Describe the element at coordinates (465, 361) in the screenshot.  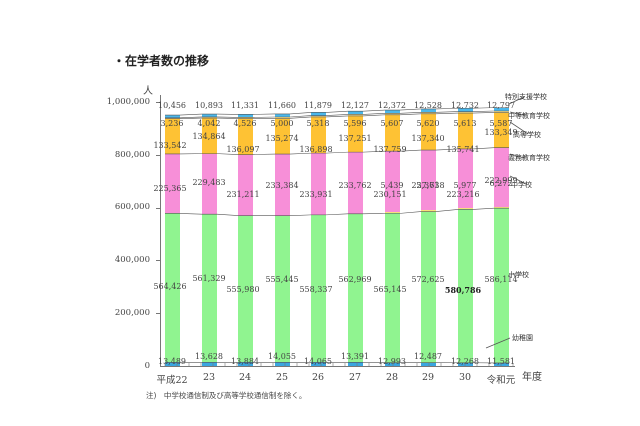
I see `data-label-kindergarten: 12,268` at that location.